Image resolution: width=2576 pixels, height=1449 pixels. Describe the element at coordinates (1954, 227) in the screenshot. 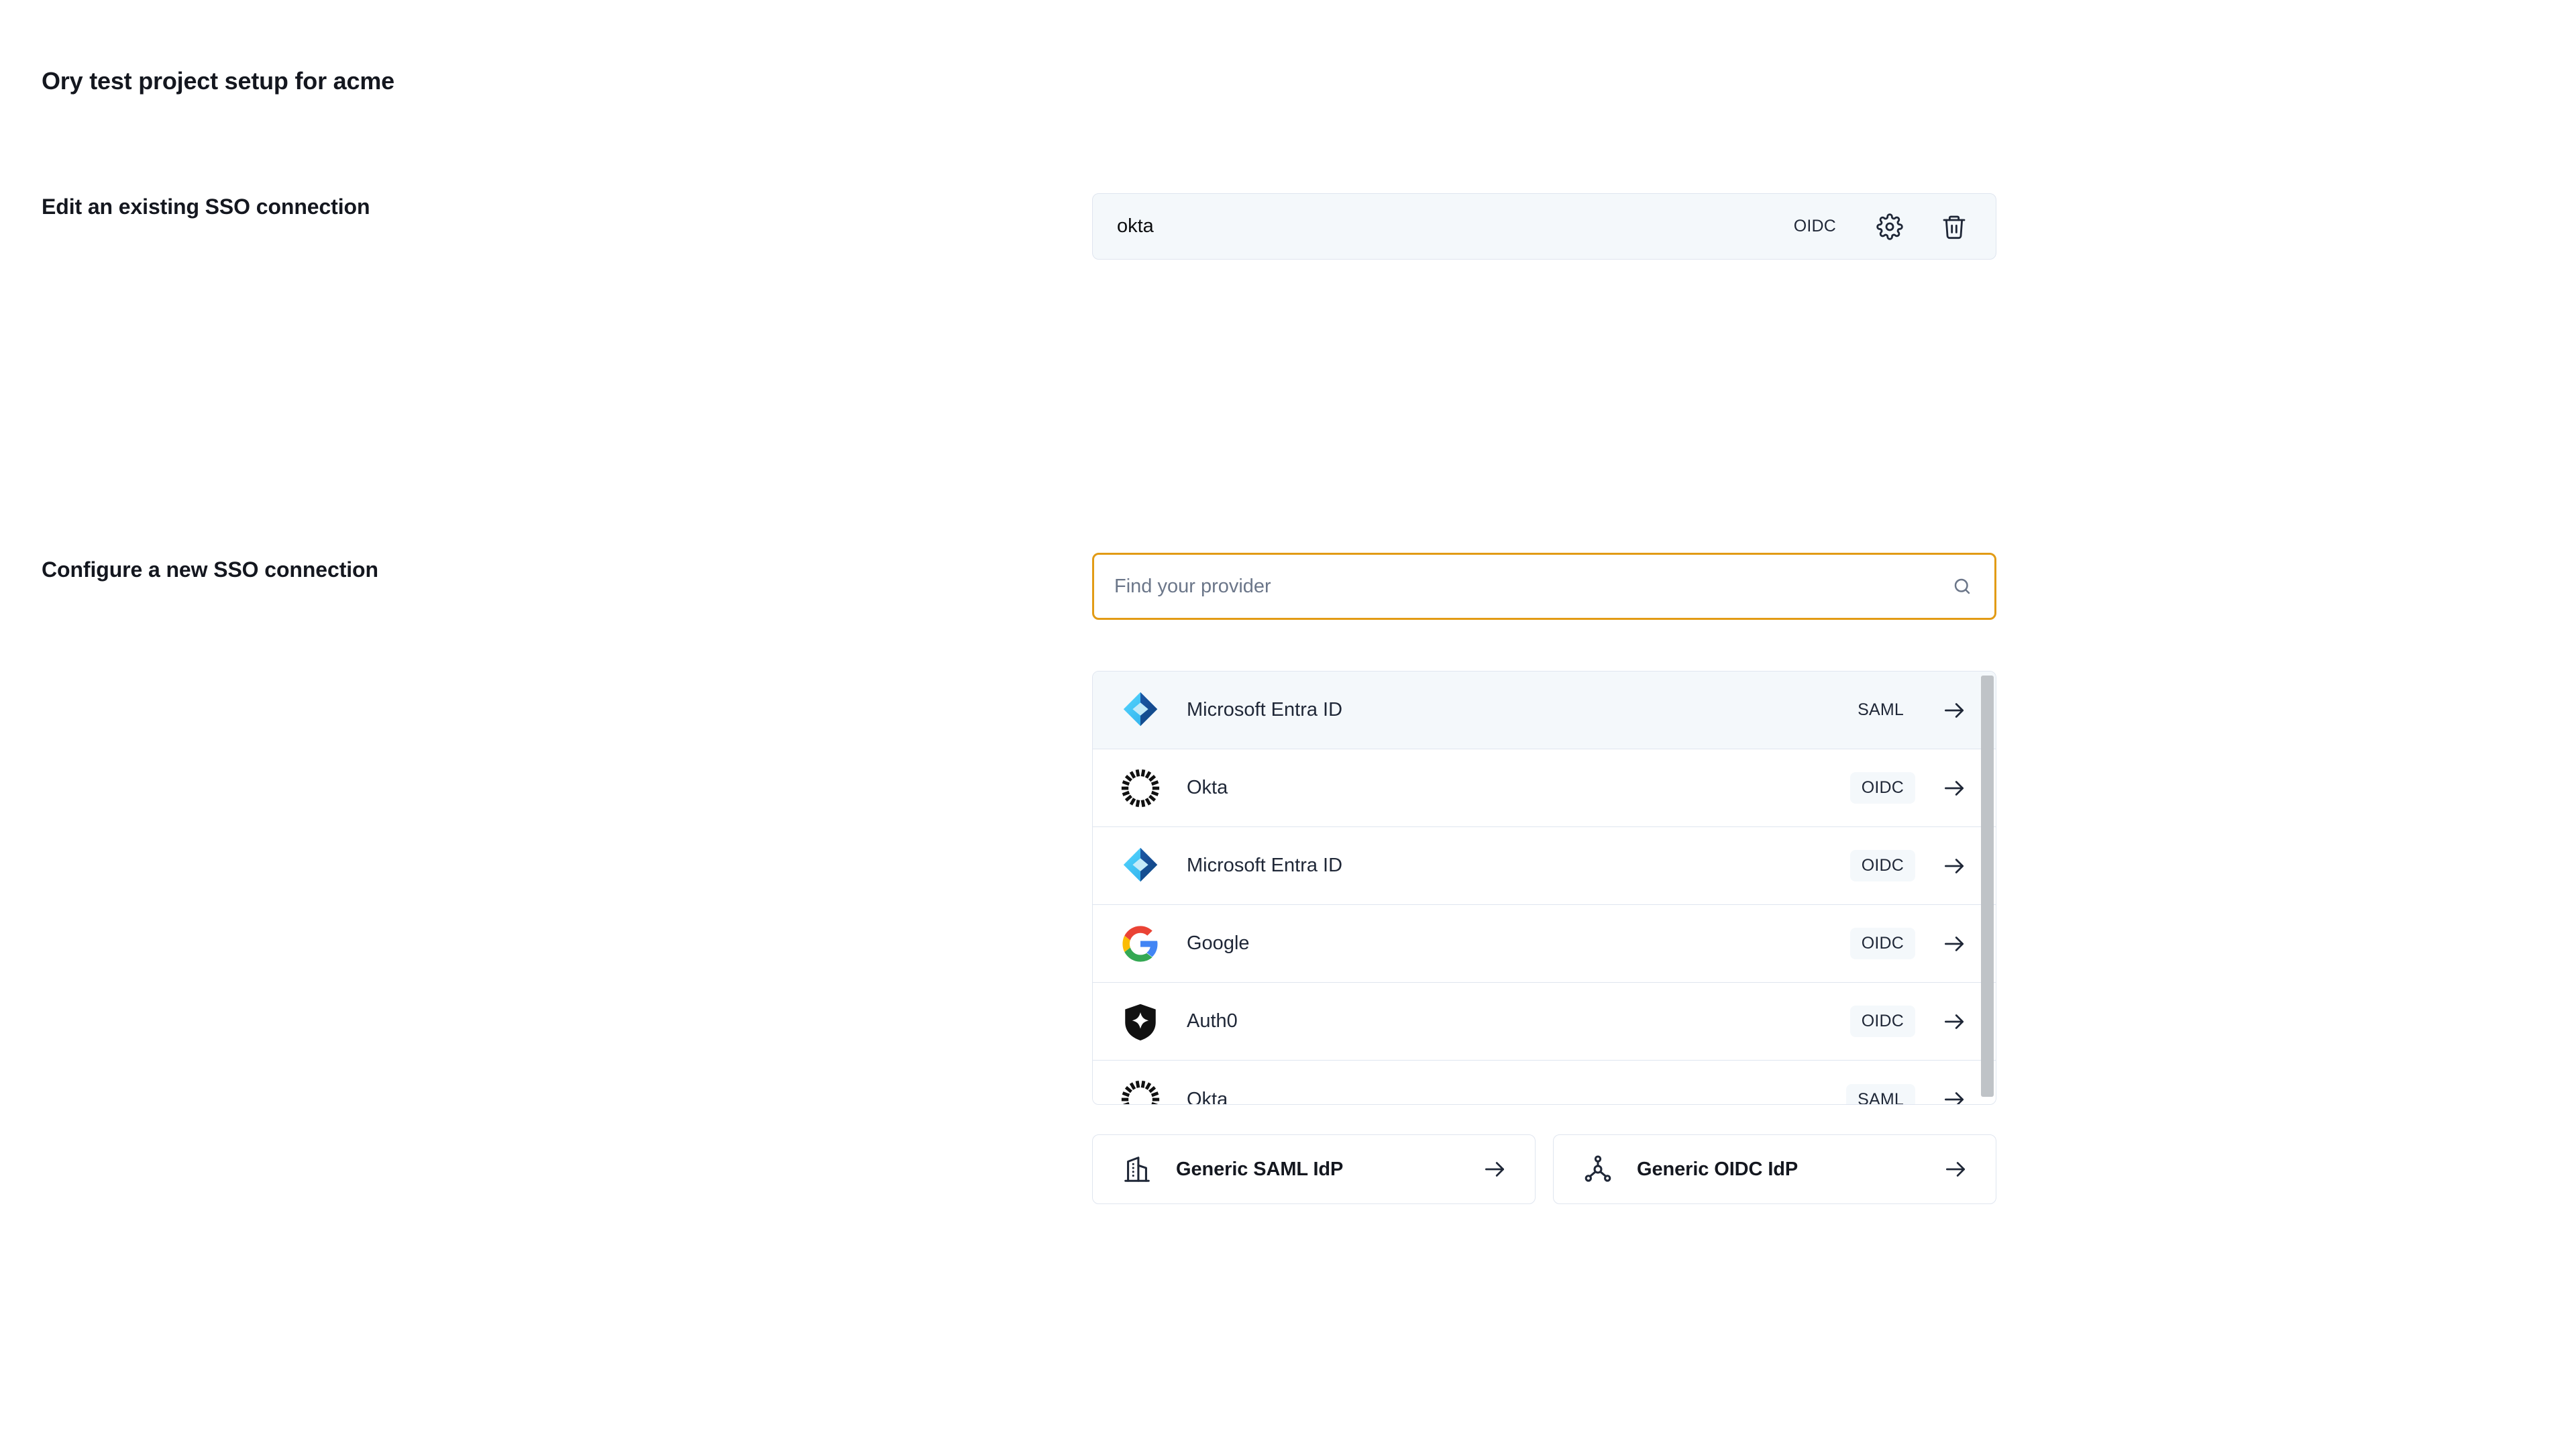

I see `trash-icon` at that location.